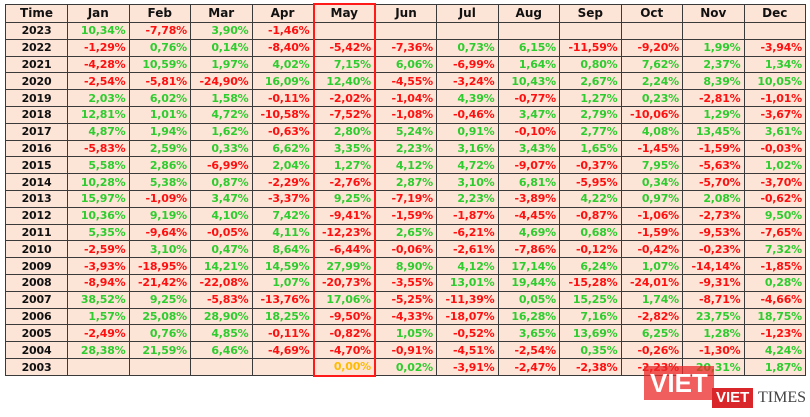 The height and width of the screenshot is (417, 810). What do you see at coordinates (651, 333) in the screenshot?
I see `return-cell: 6,25%` at bounding box center [651, 333].